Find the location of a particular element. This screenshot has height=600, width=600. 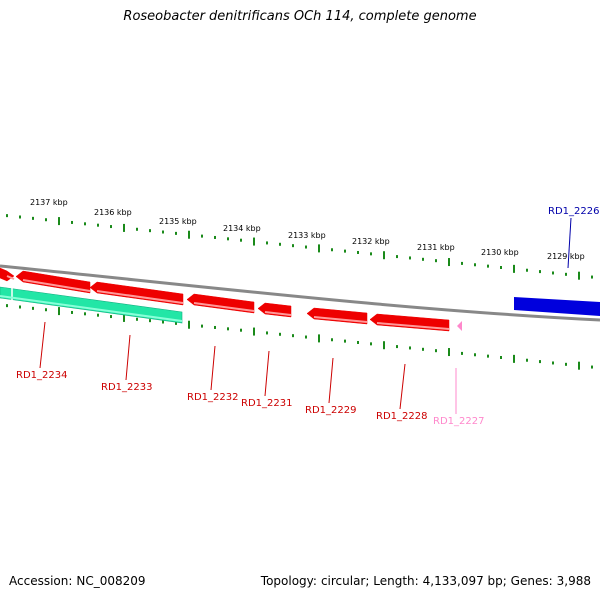

kbp-label: 2132 kbp is located at coordinates (371, 241).